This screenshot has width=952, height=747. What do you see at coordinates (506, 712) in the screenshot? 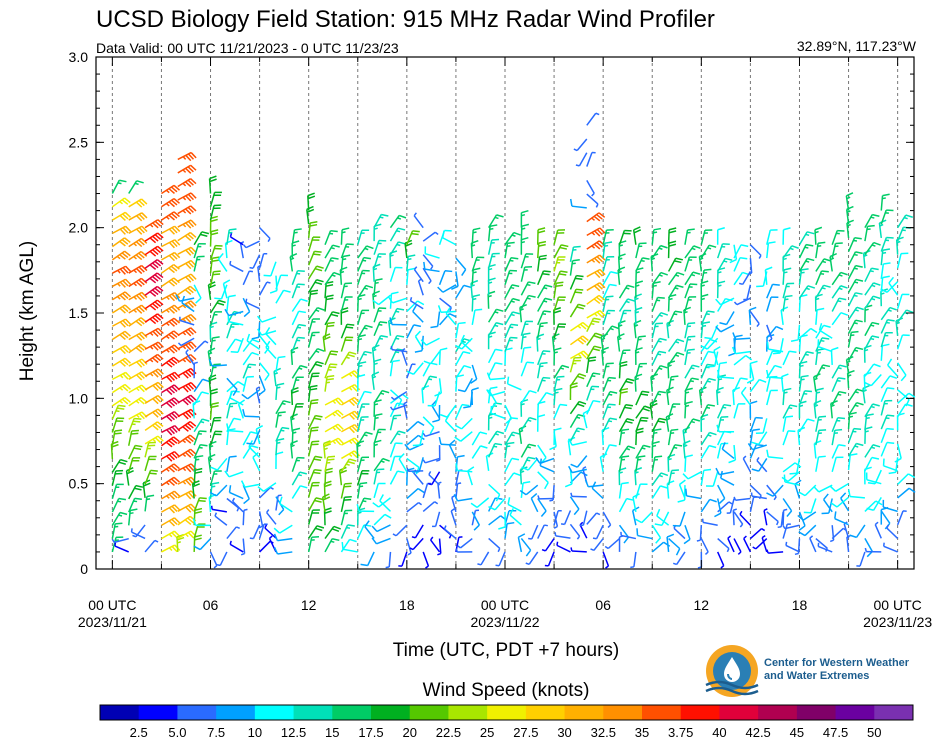
I see `colorbar-frame` at bounding box center [506, 712].